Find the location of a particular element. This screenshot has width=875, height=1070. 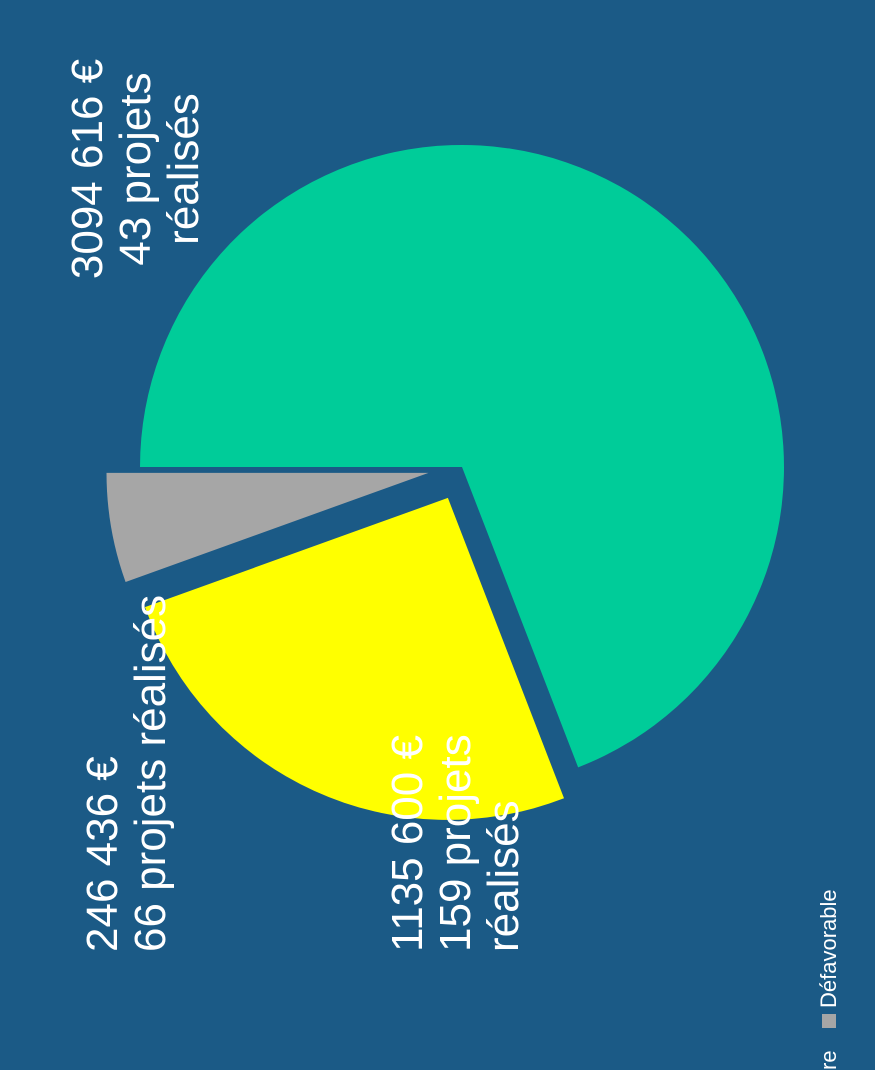

slice-label-1: 3094 616 €43 projetsréalisés is located at coordinates (135, 169).